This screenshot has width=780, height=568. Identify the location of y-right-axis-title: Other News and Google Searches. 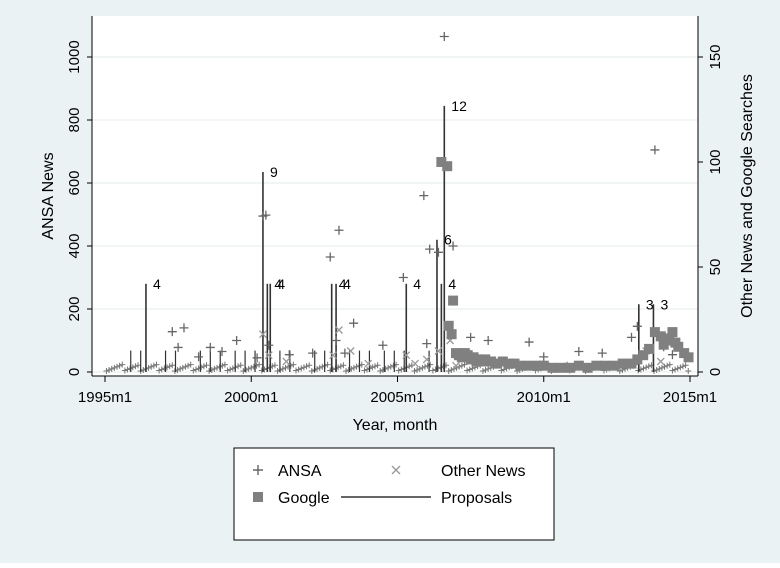
(747, 196).